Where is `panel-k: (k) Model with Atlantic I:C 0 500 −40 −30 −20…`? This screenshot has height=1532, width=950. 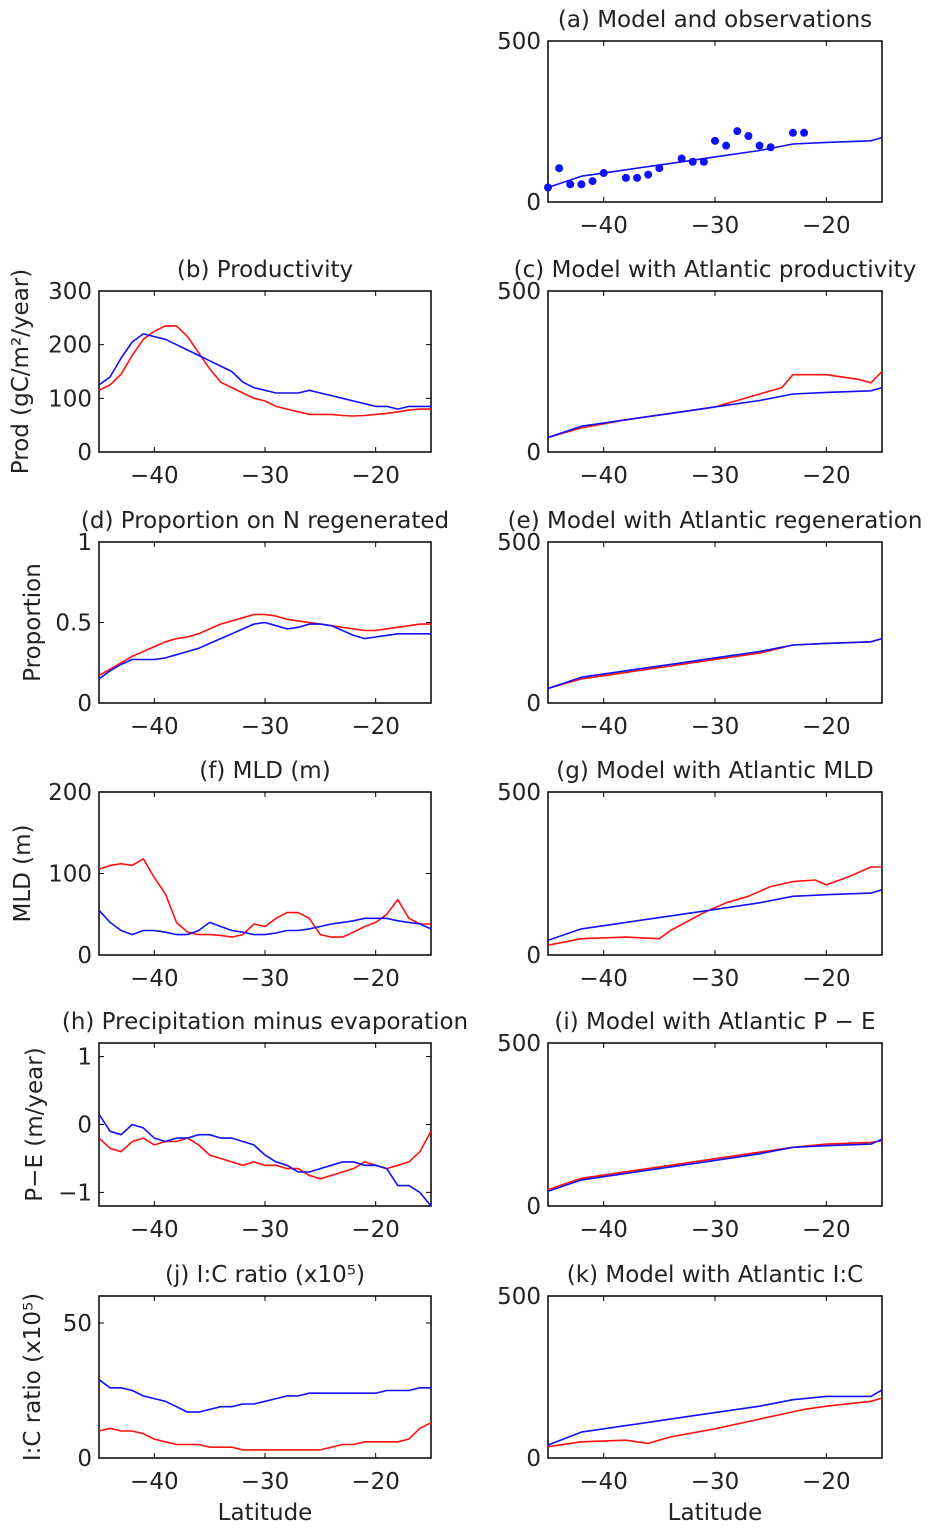 panel-k: (k) Model with Atlantic I:C 0 500 −40 −30 −20… is located at coordinates (690, 1394).